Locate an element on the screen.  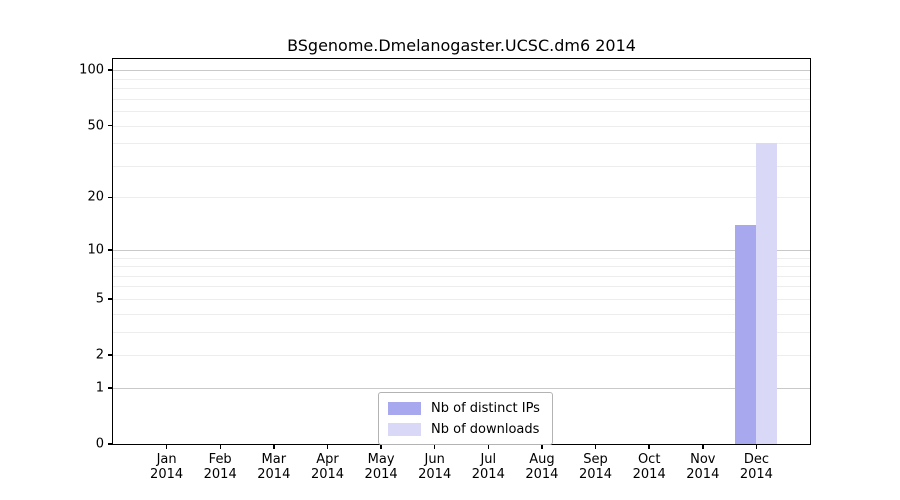
x-tick-month: Feb is located at coordinates (220, 459).